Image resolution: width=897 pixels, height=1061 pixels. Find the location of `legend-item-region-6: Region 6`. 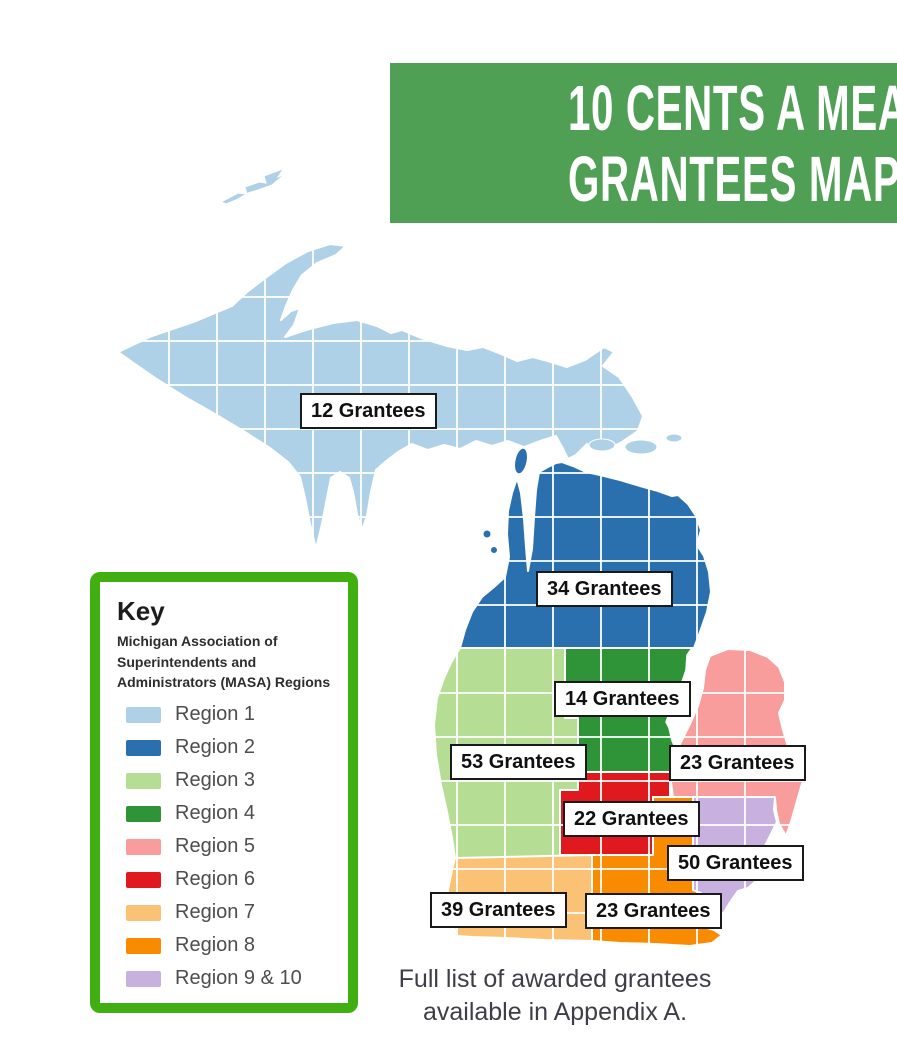

legend-item-region-6: Region 6 is located at coordinates (230, 879).